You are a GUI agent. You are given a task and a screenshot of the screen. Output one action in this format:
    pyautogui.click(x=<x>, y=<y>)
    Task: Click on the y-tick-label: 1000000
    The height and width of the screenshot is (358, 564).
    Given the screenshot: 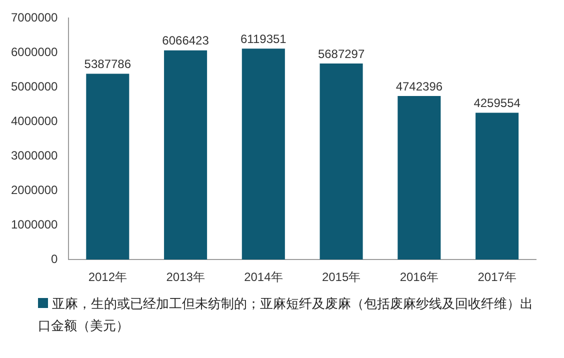 What is the action you would take?
    pyautogui.click(x=34, y=224)
    